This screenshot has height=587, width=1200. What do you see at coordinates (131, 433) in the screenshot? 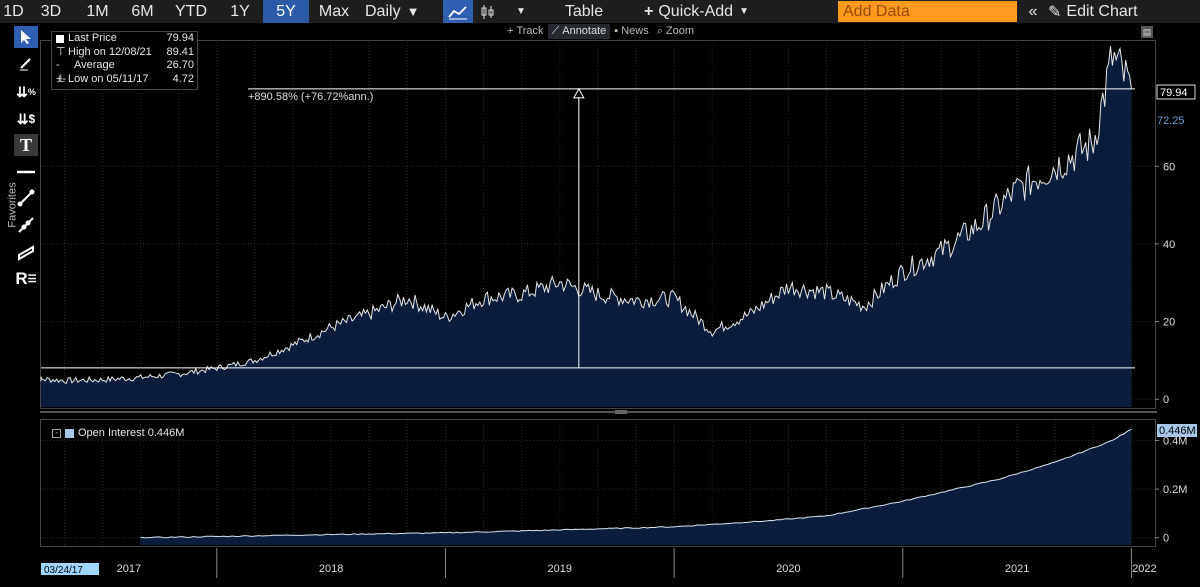
I see `oi-legend-label: Open Interest 0.446M` at bounding box center [131, 433].